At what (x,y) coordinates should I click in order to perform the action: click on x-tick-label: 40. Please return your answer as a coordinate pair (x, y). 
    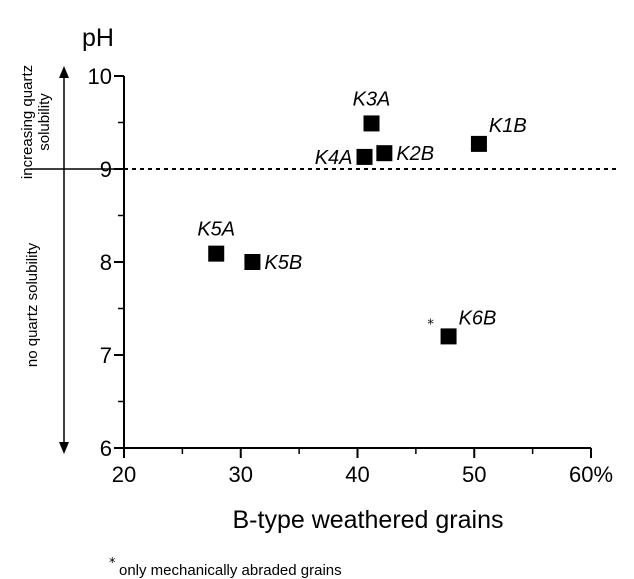
    Looking at the image, I should click on (357, 474).